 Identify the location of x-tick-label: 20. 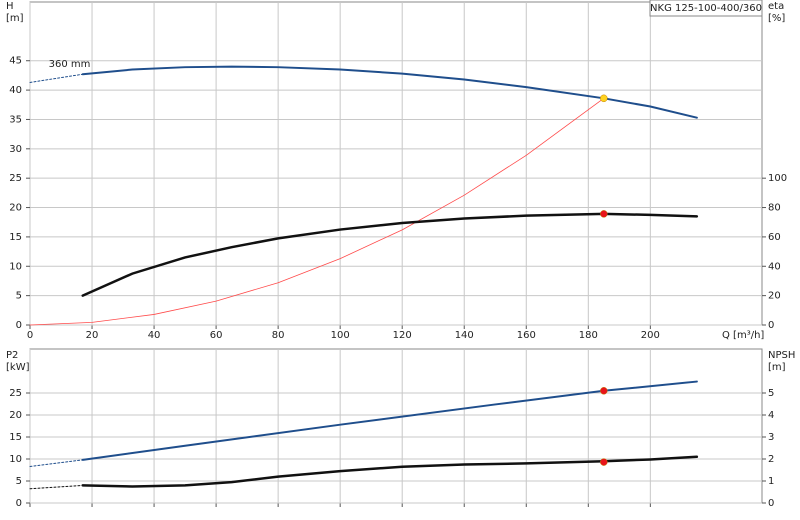
(92, 335).